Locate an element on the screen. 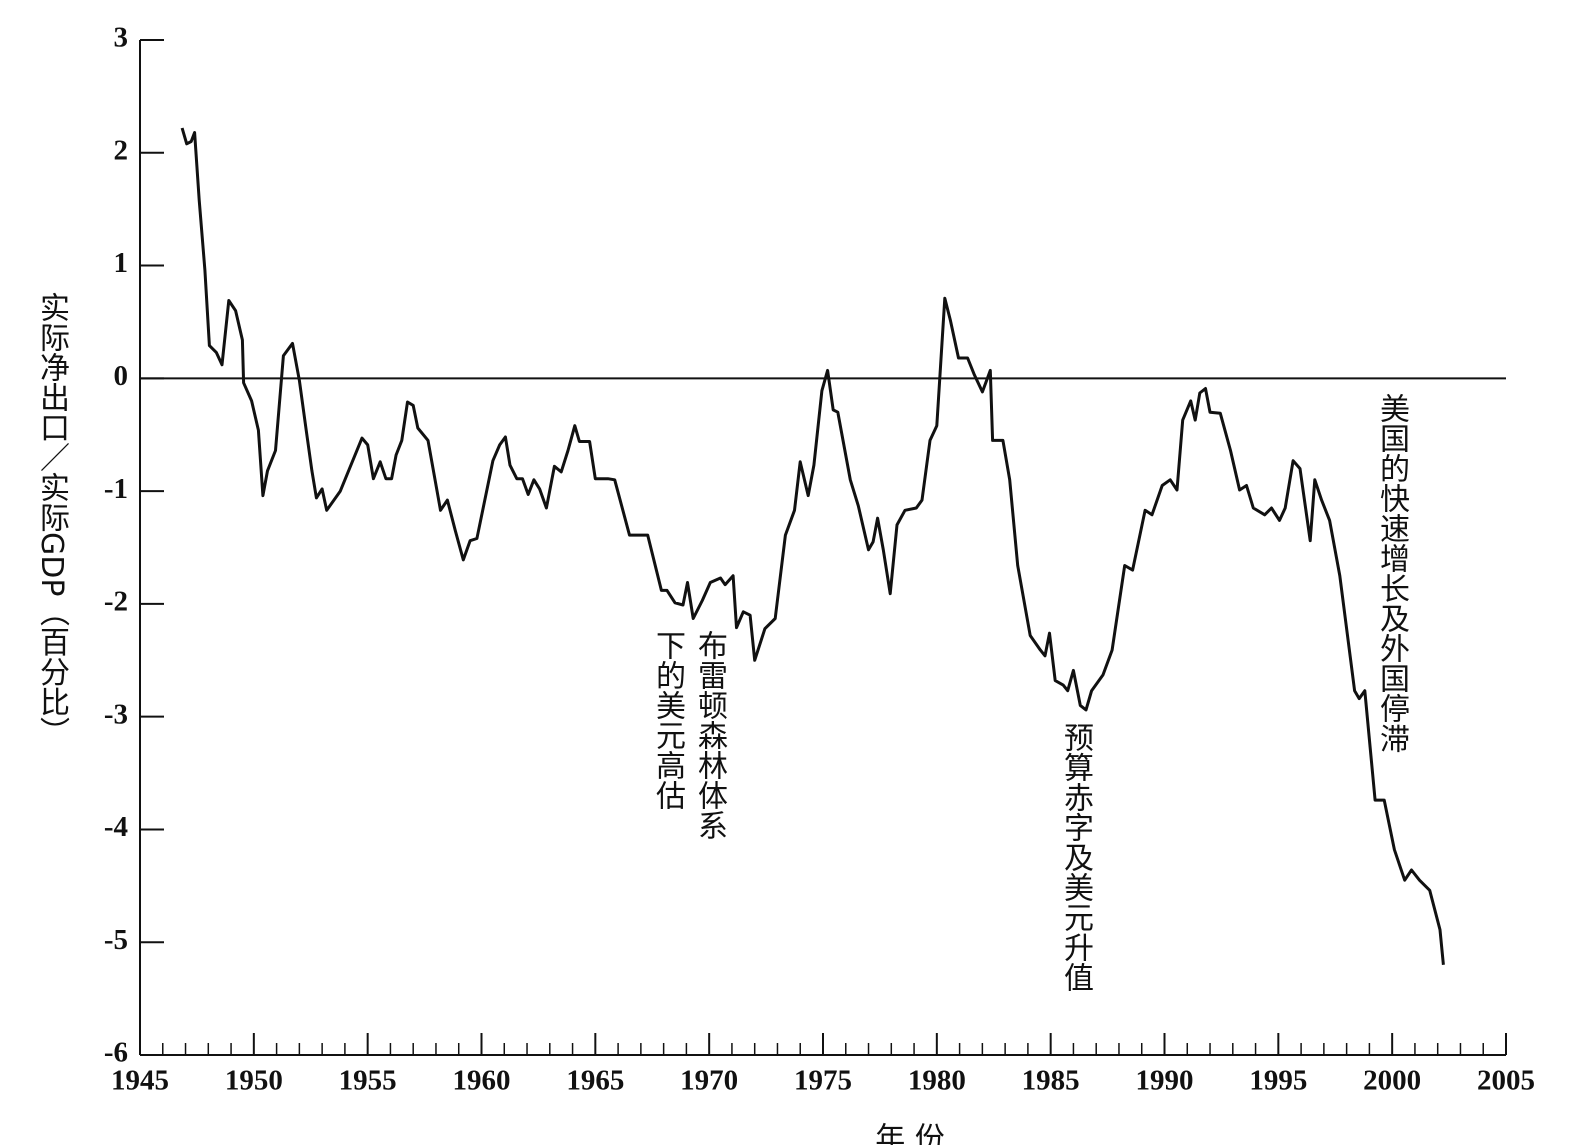  x-tick-label: 1960 is located at coordinates (482, 1081).